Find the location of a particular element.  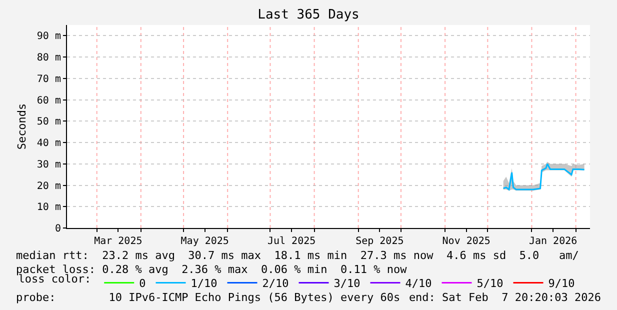

y-tick-label: 40 m is located at coordinates (48, 144).